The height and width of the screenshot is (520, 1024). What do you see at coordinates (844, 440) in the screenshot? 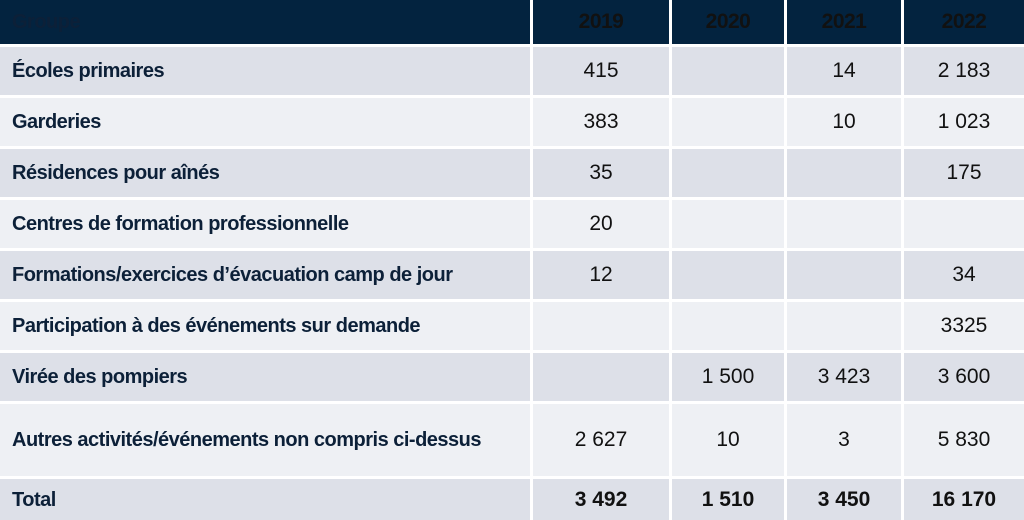
I see `table-cell: 3` at bounding box center [844, 440].